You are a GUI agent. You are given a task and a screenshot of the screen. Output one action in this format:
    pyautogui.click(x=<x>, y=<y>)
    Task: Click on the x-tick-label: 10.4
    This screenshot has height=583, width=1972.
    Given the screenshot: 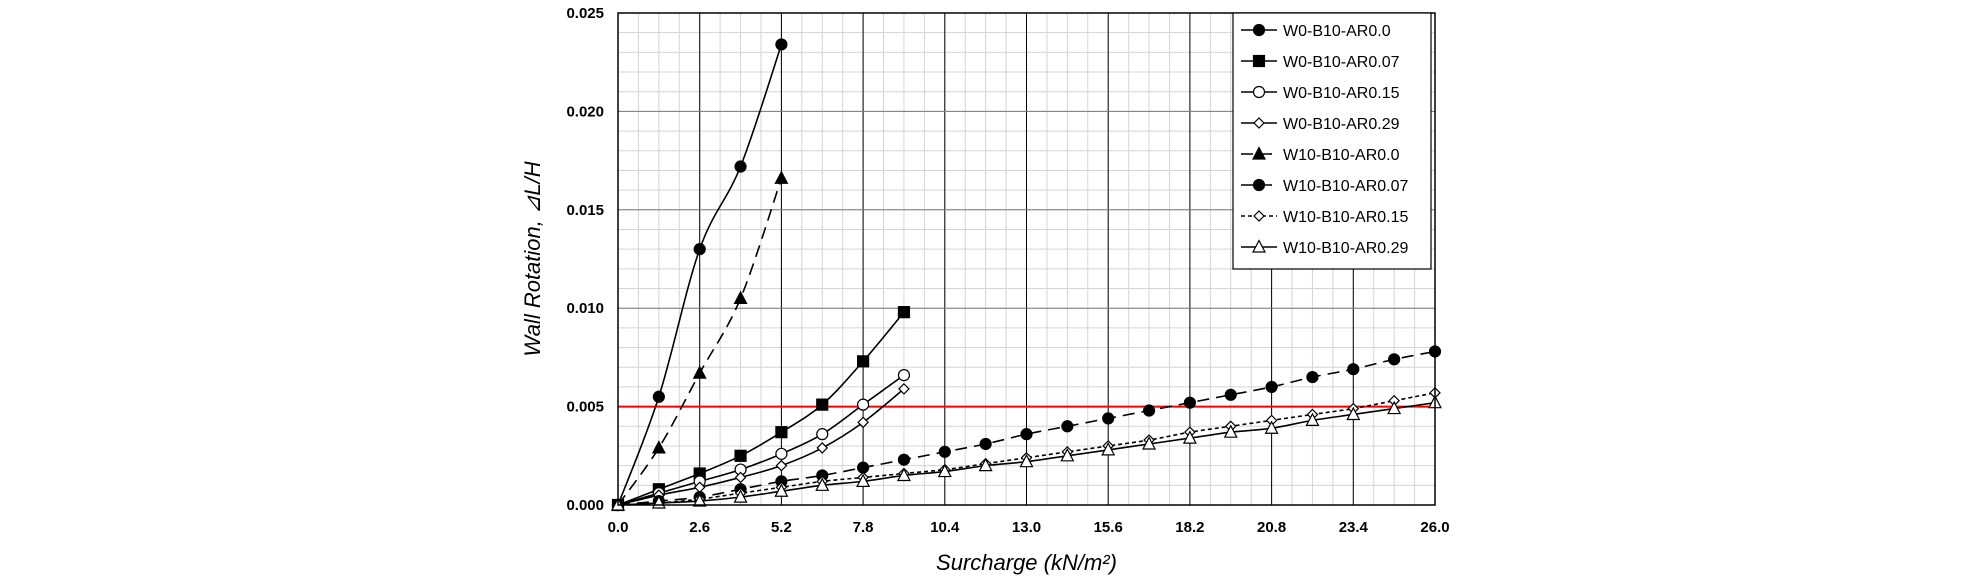 What is the action you would take?
    pyautogui.click(x=945, y=527)
    